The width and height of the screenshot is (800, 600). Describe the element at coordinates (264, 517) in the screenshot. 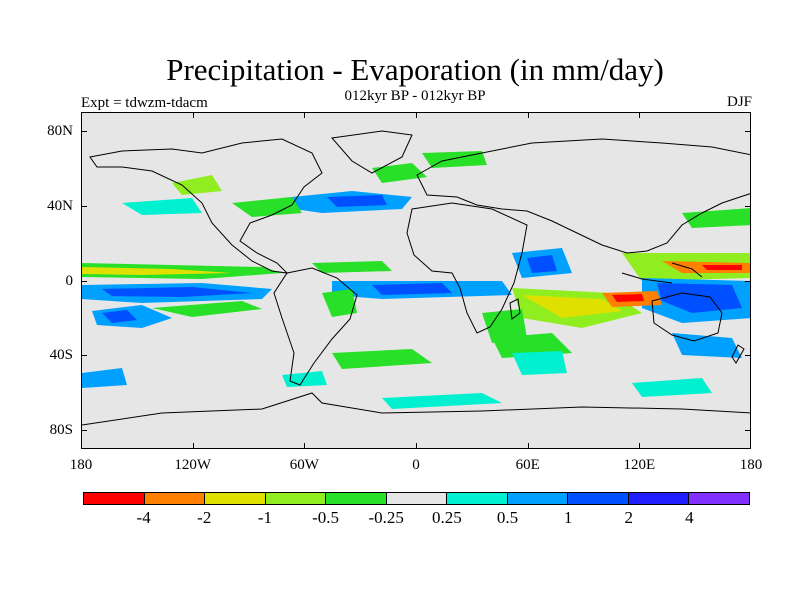

I see `colorbar-label: -1` at that location.